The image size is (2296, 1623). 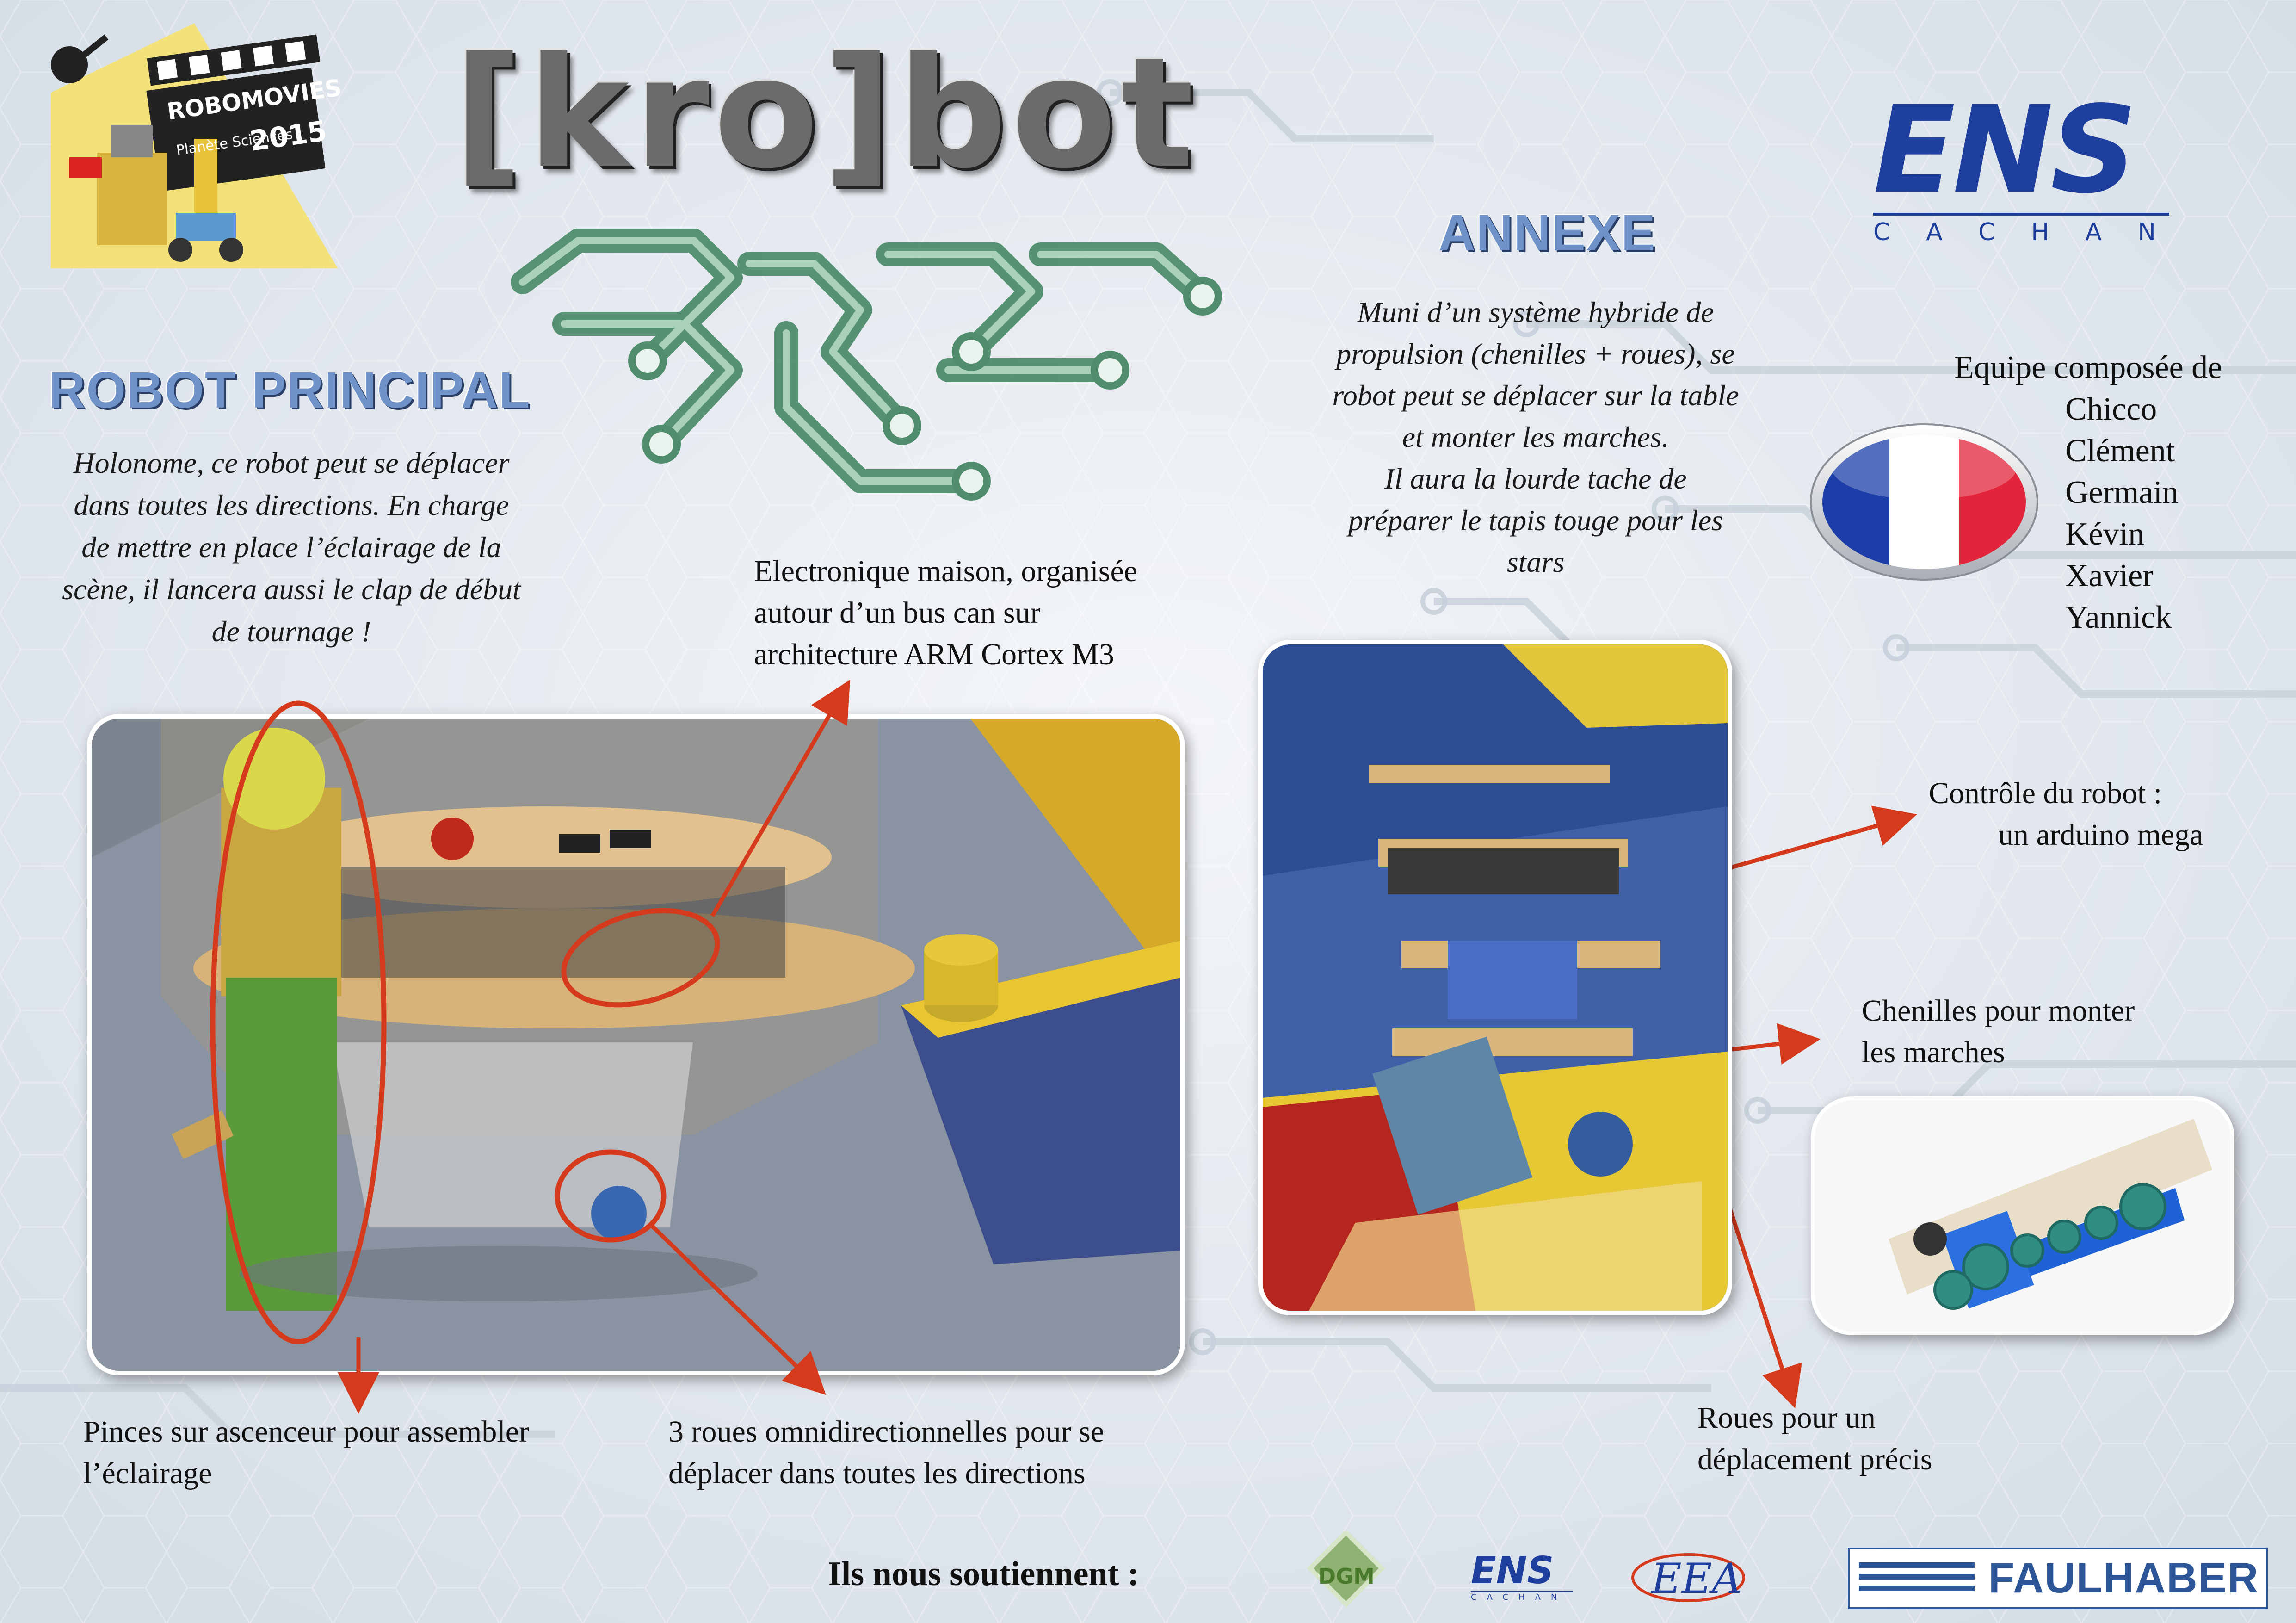 What do you see at coordinates (1814, 1459) in the screenshot?
I see `callout-roues-annexe-line: déplacement précis` at bounding box center [1814, 1459].